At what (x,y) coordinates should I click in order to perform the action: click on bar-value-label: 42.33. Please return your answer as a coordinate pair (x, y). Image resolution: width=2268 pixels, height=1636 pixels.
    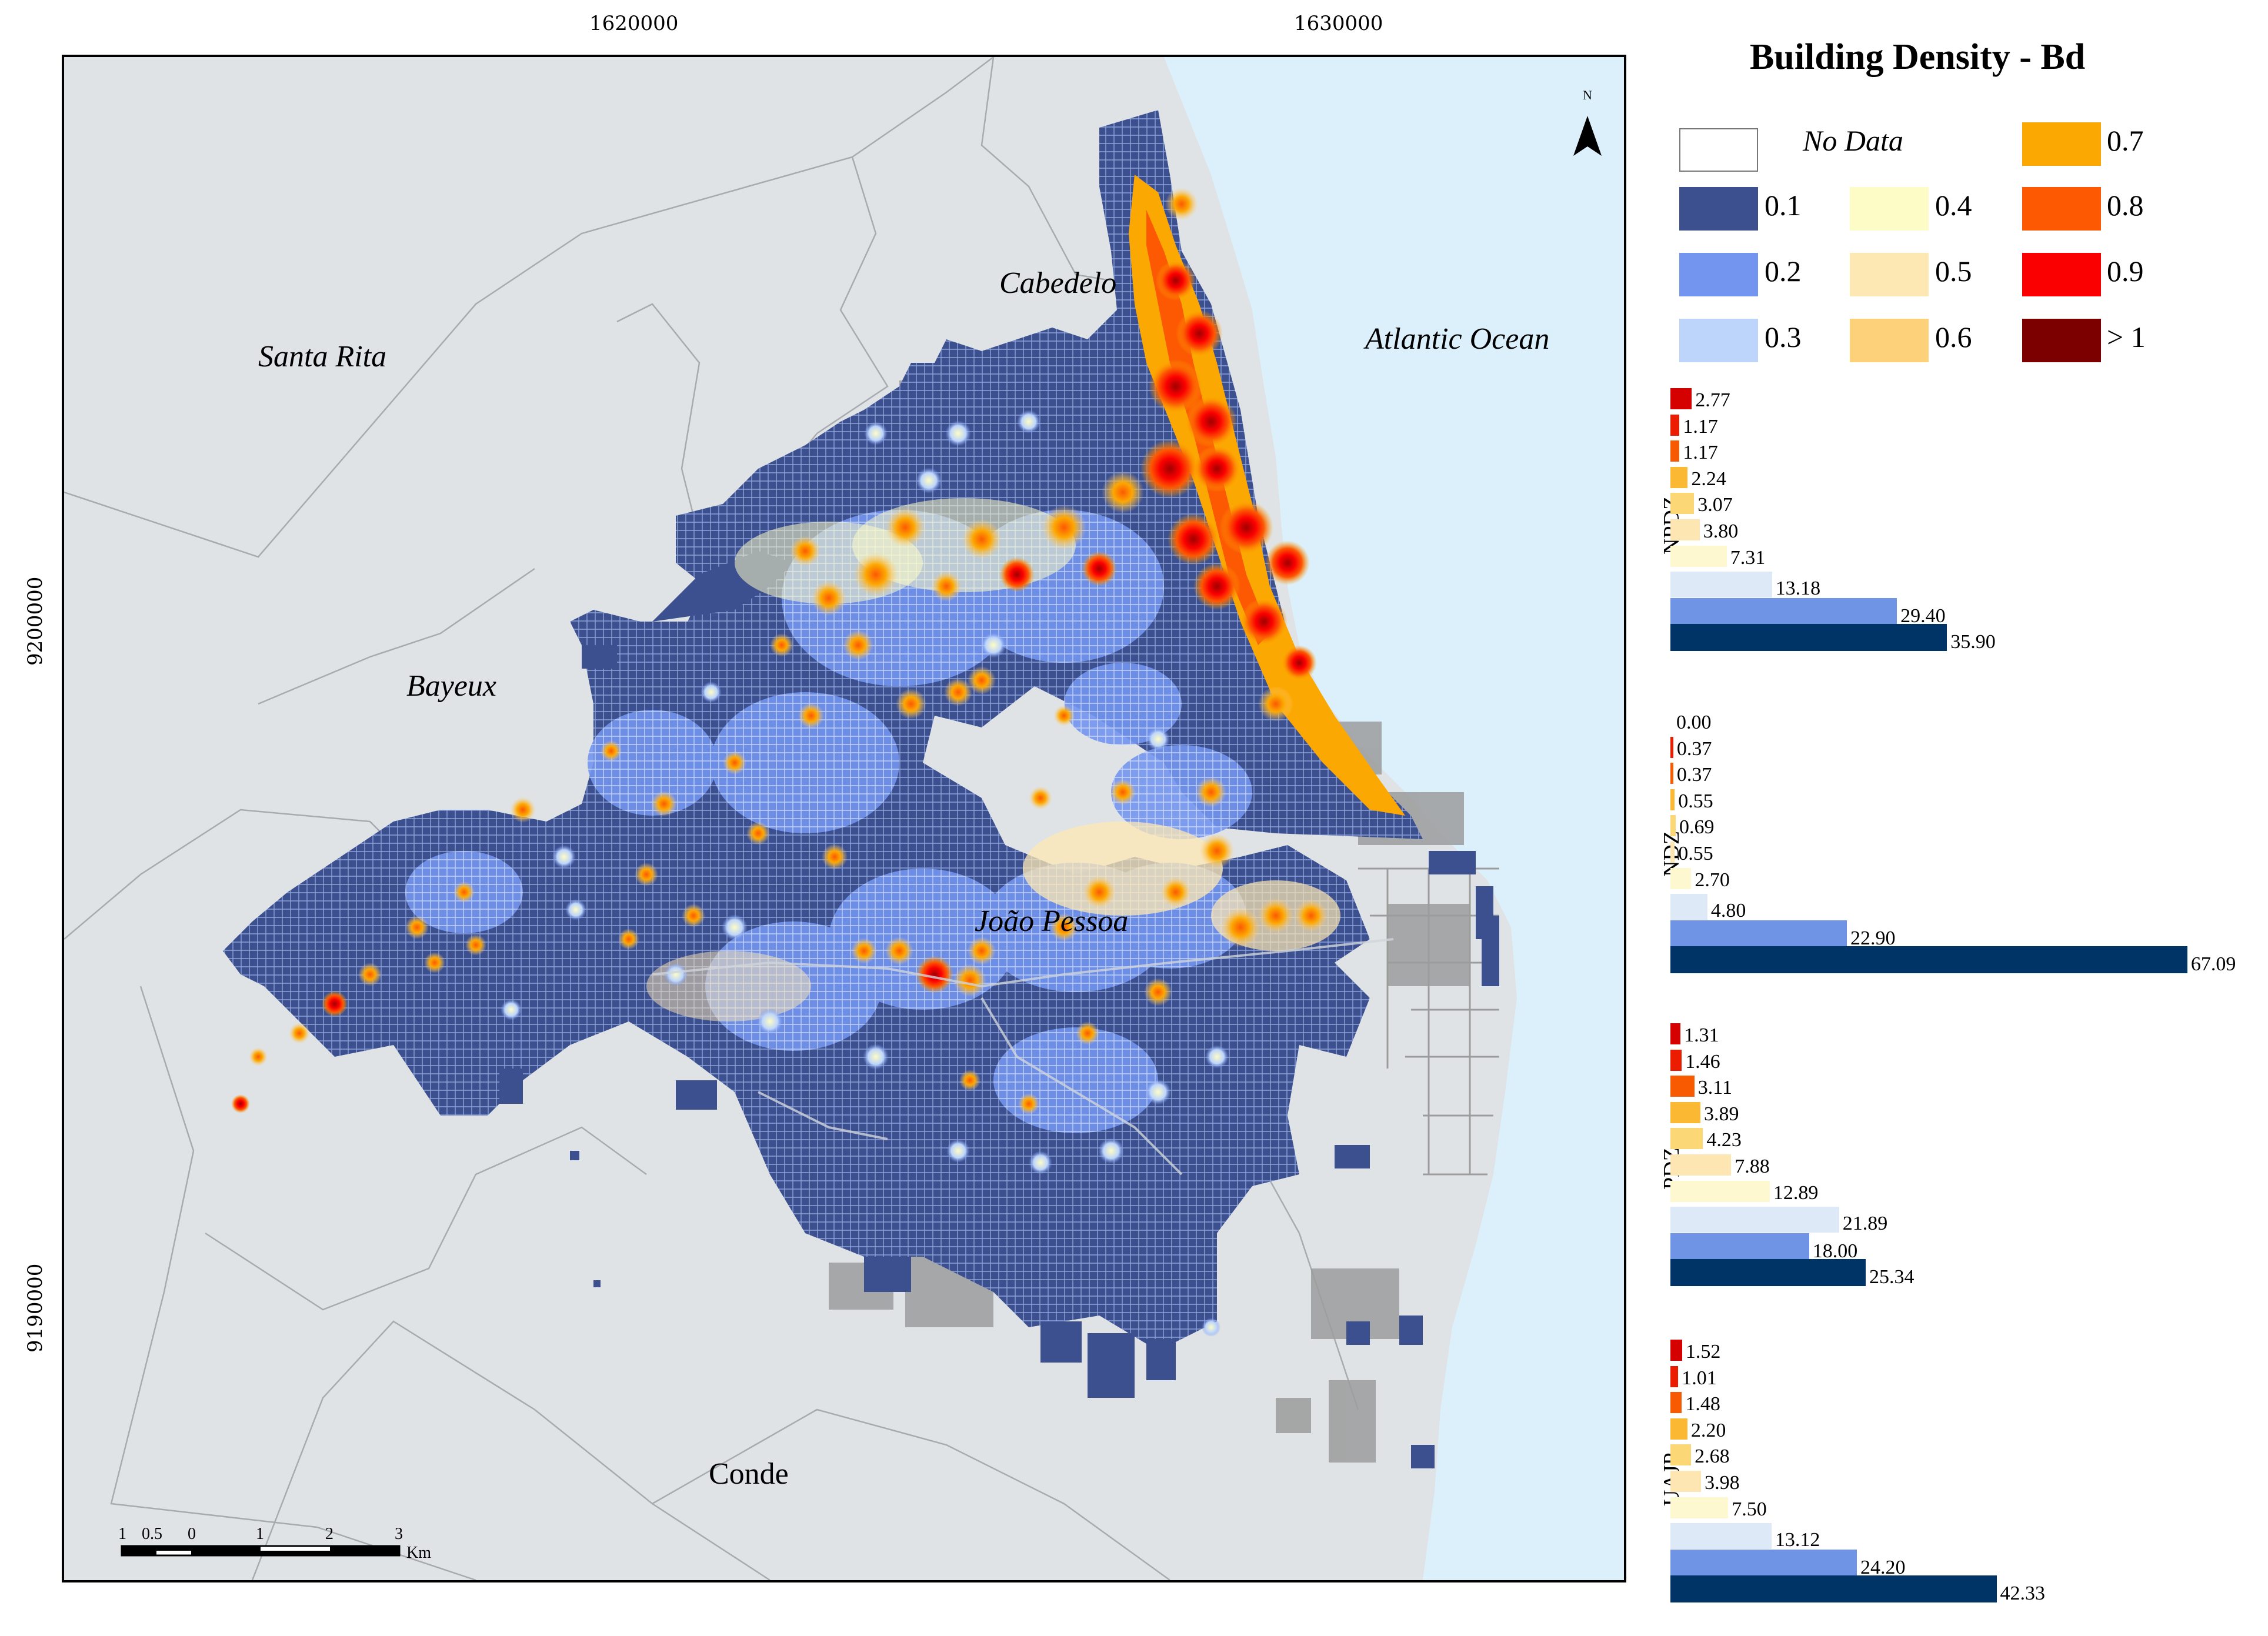
    Looking at the image, I should click on (2023, 1593).